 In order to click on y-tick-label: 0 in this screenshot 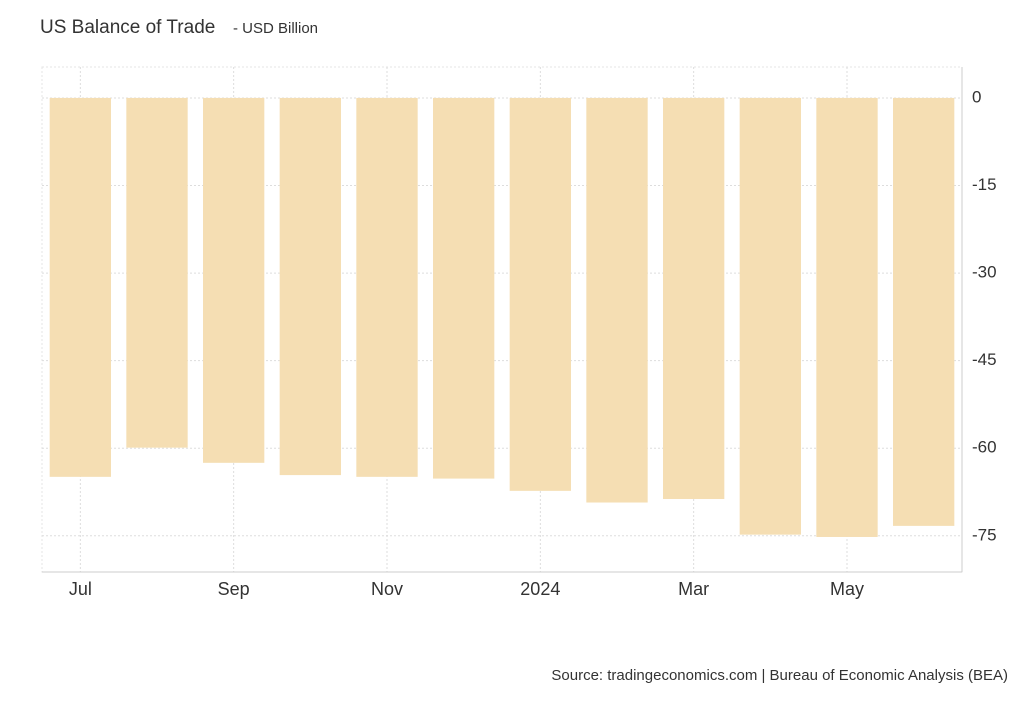, I will do `click(976, 96)`.